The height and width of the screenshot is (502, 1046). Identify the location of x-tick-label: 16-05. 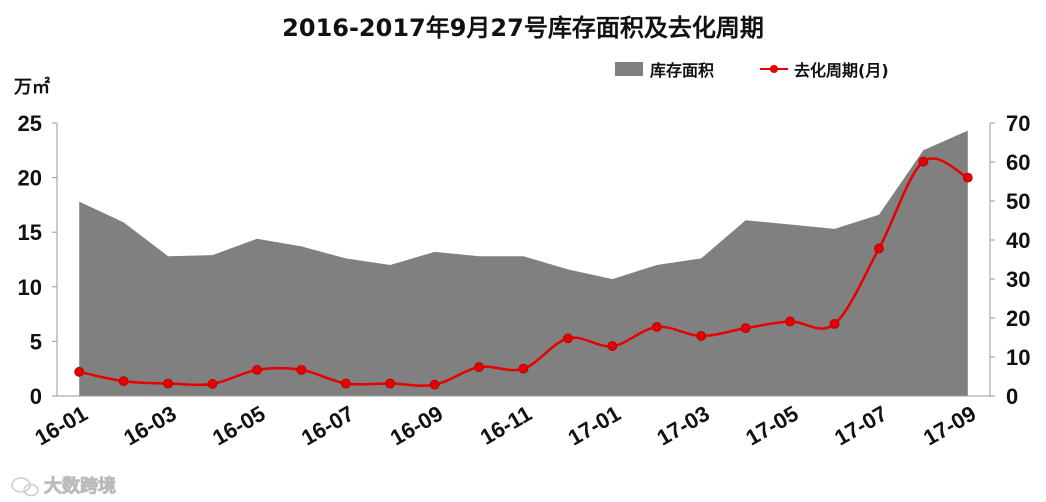
(238, 426).